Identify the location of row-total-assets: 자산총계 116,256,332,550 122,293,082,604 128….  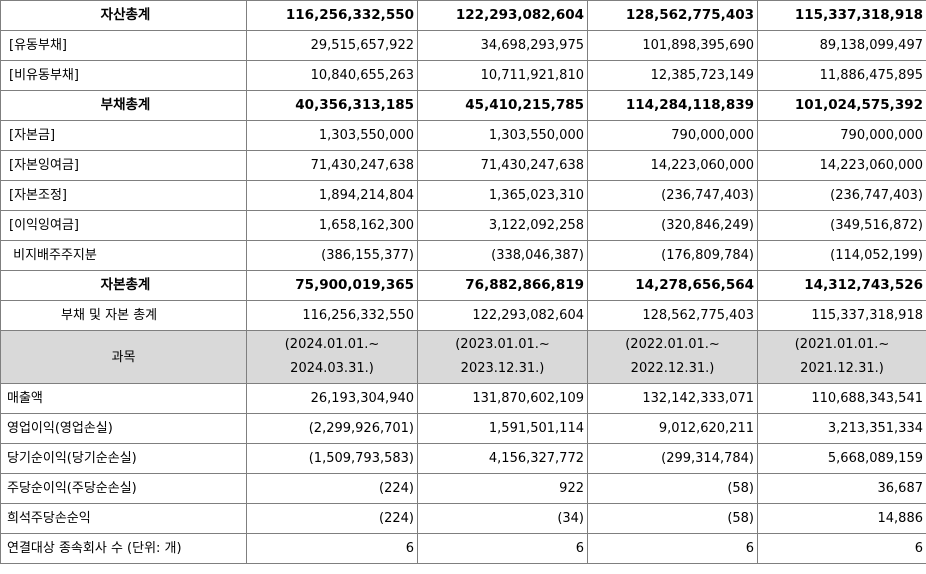
(463, 15).